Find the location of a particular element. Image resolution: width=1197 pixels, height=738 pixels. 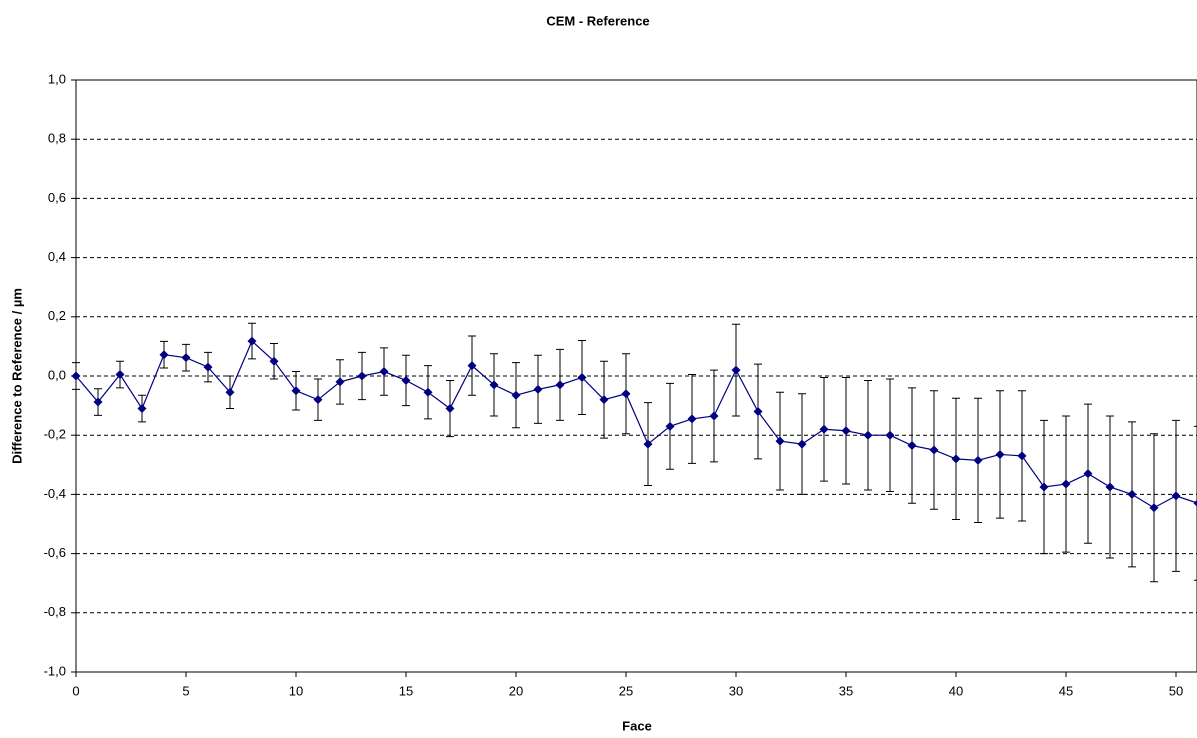

x-tick-label: 25 is located at coordinates (626, 690).